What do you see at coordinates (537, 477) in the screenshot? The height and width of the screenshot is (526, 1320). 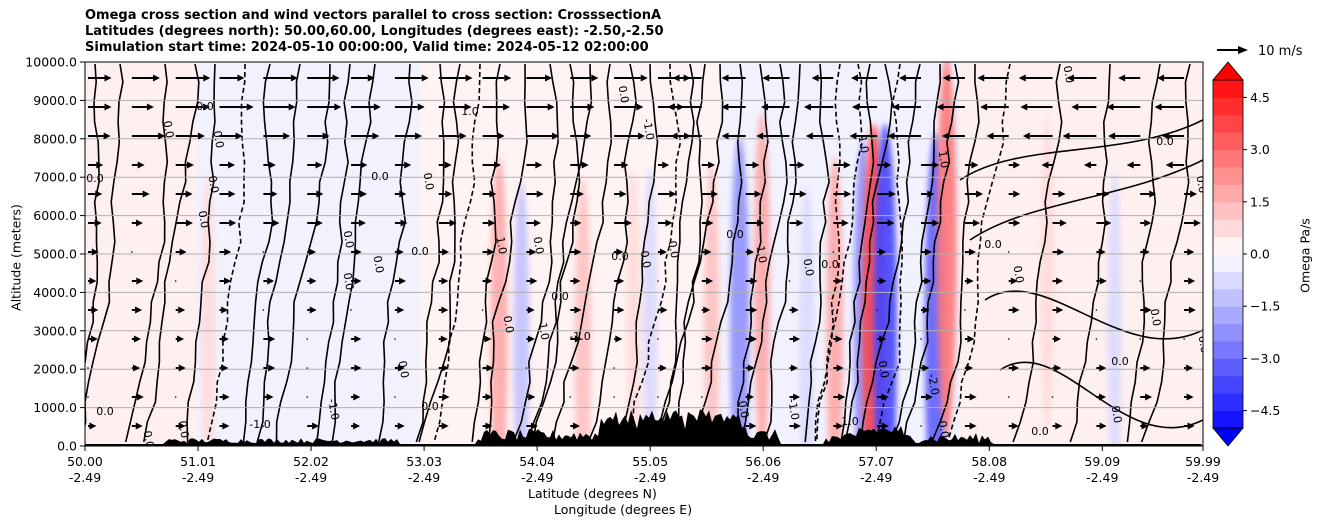 I see `x-tick-label-lon: -2.49` at bounding box center [537, 477].